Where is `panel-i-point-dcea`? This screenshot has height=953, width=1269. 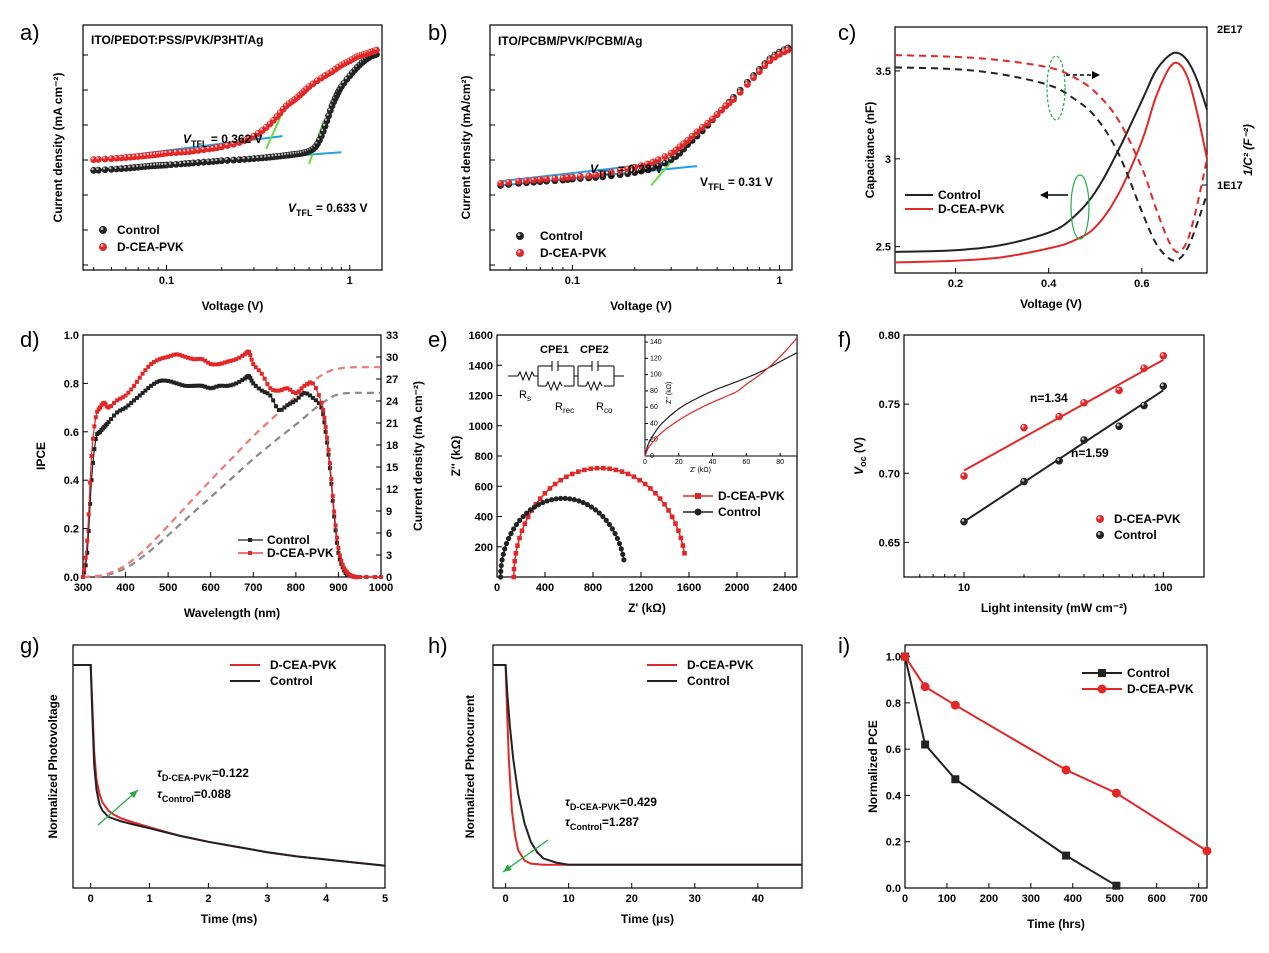
panel-i-point-dcea is located at coordinates (905, 657).